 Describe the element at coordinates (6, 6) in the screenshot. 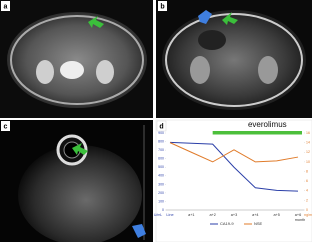

I see `panel-label: a` at that location.